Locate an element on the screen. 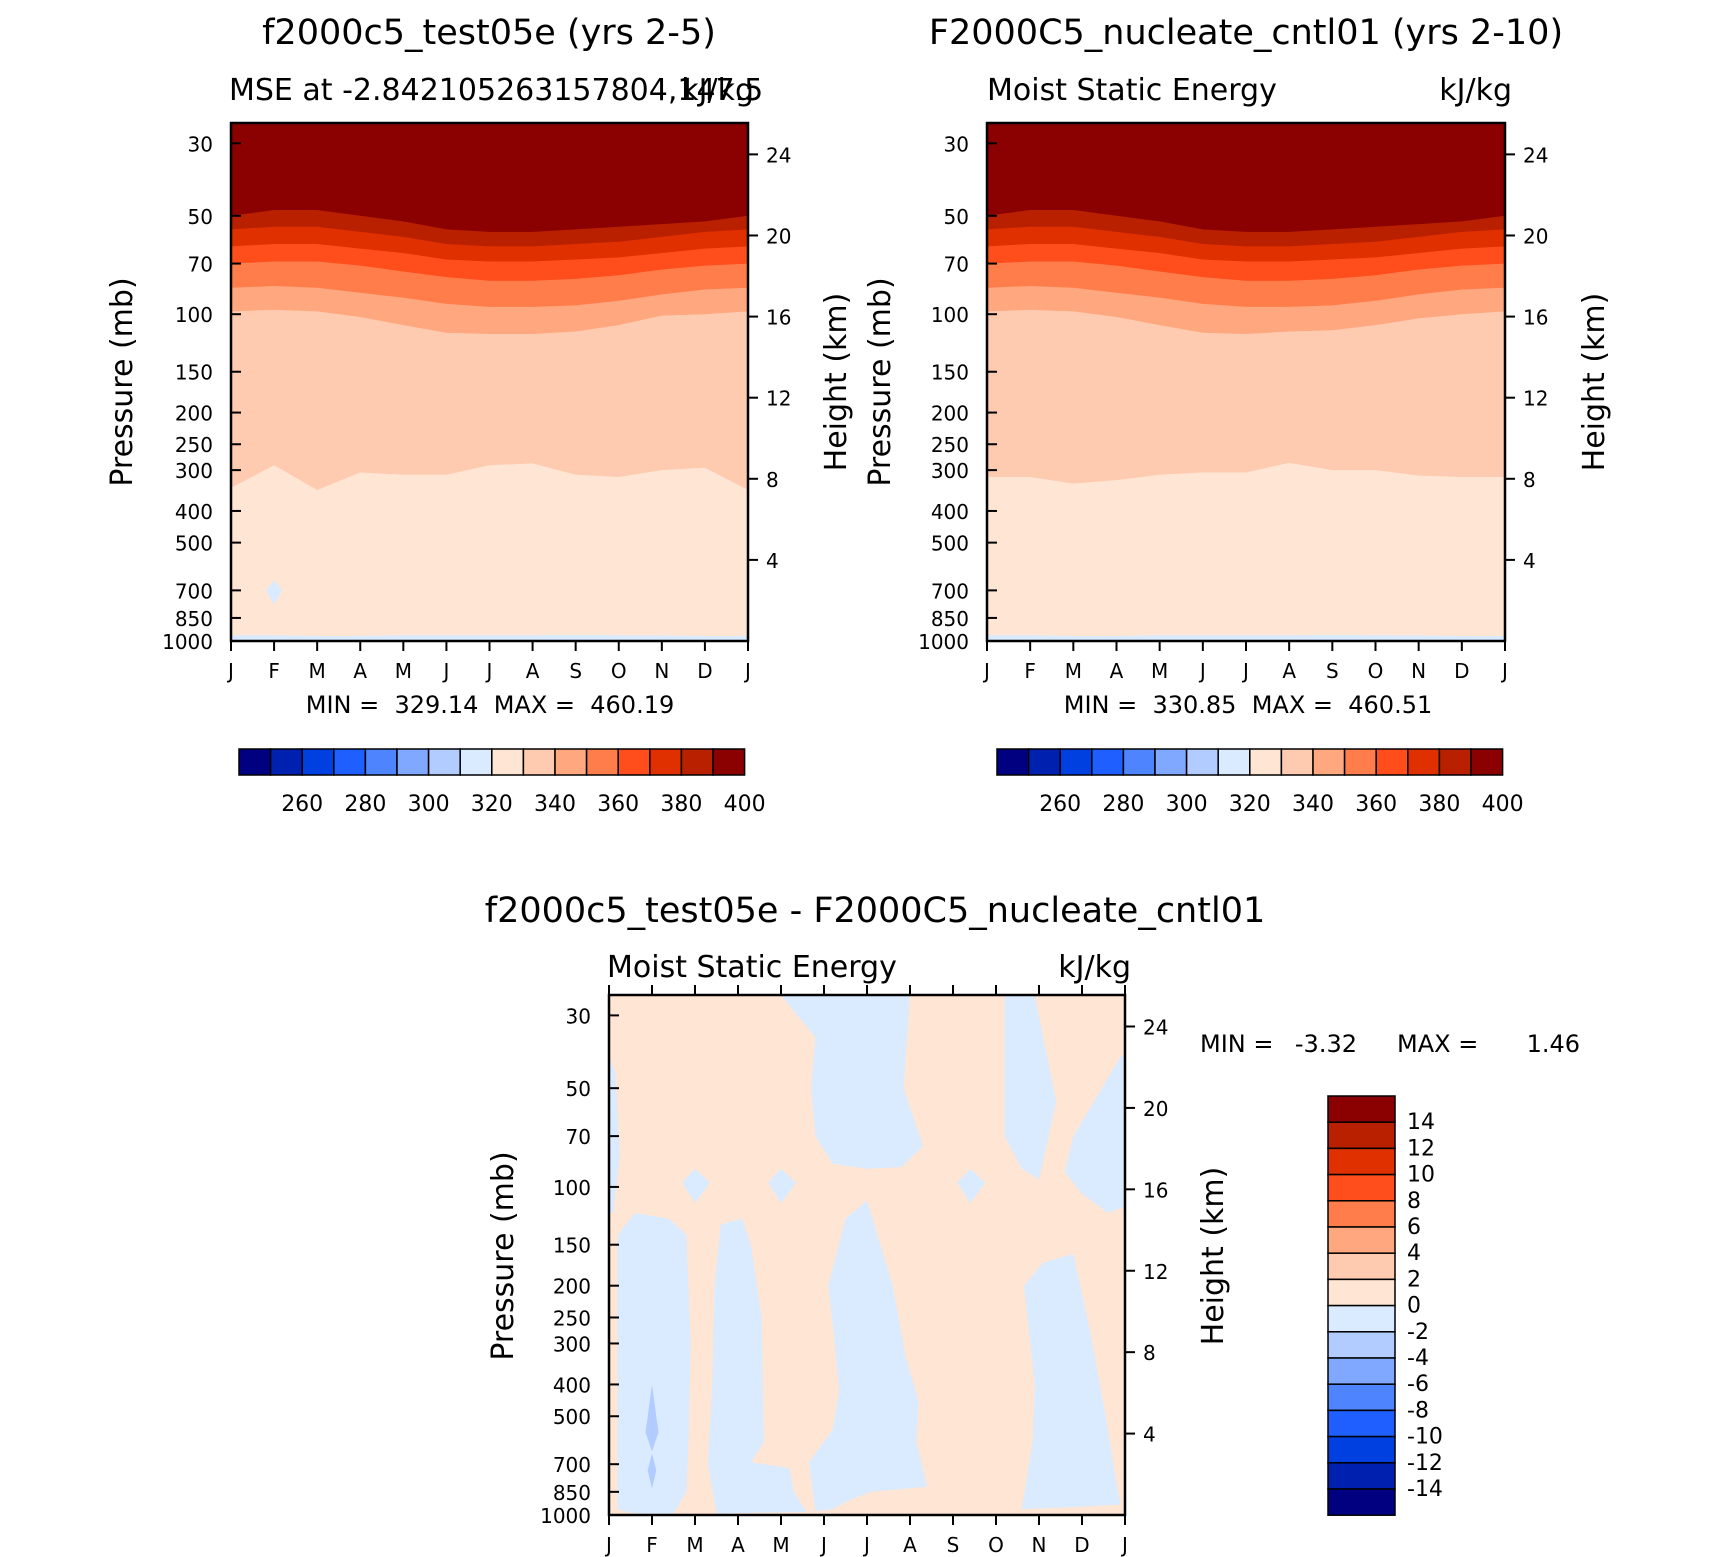 The image size is (1710, 1557). panel2-subtitle-right: kJ/kg is located at coordinates (1475, 90).